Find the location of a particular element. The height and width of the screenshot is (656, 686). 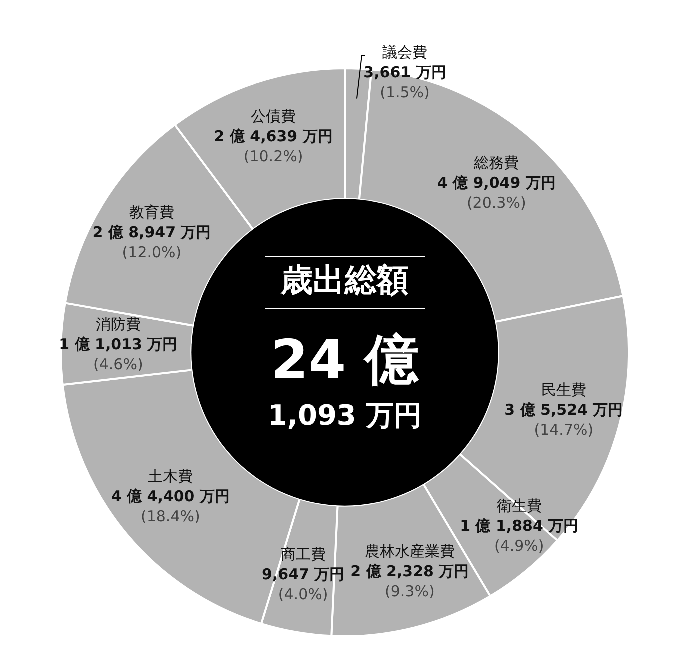

text: 24 億 is located at coordinates (345, 360).